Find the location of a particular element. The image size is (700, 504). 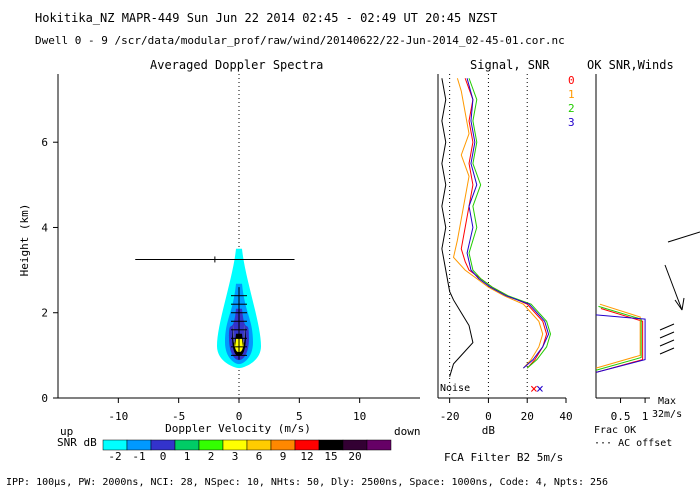

noise-annotation: Noise is located at coordinates (455, 388).